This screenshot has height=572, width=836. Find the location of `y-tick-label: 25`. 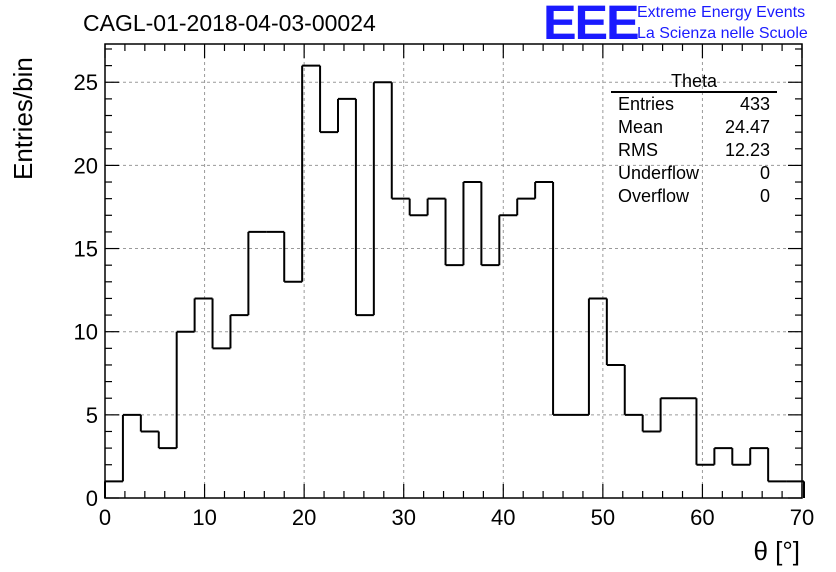

y-tick-label: 25 is located at coordinates (86, 82).